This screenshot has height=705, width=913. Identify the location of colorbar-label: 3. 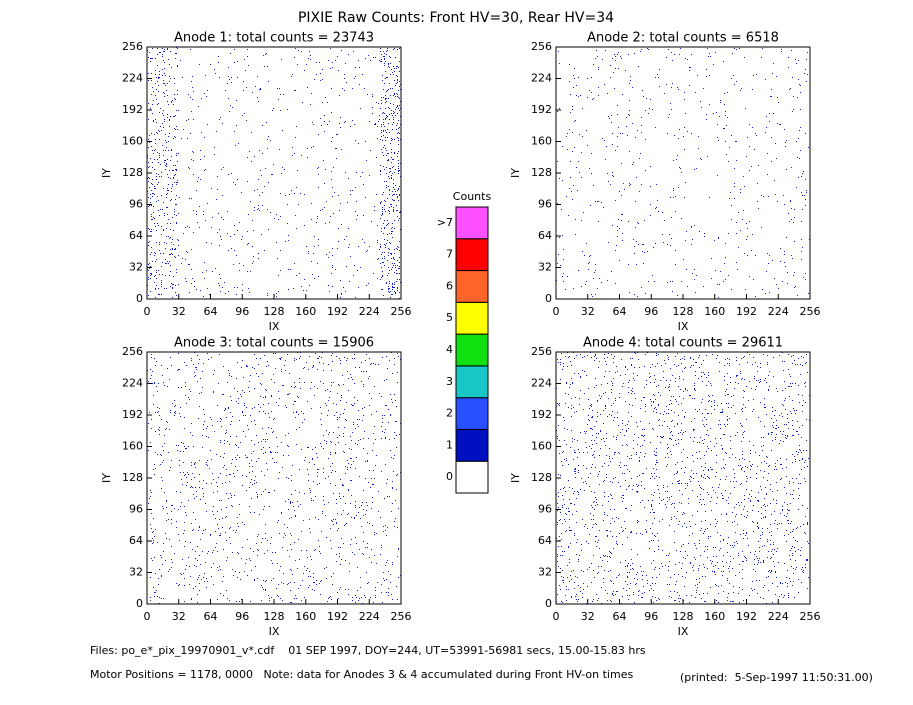
(449, 381).